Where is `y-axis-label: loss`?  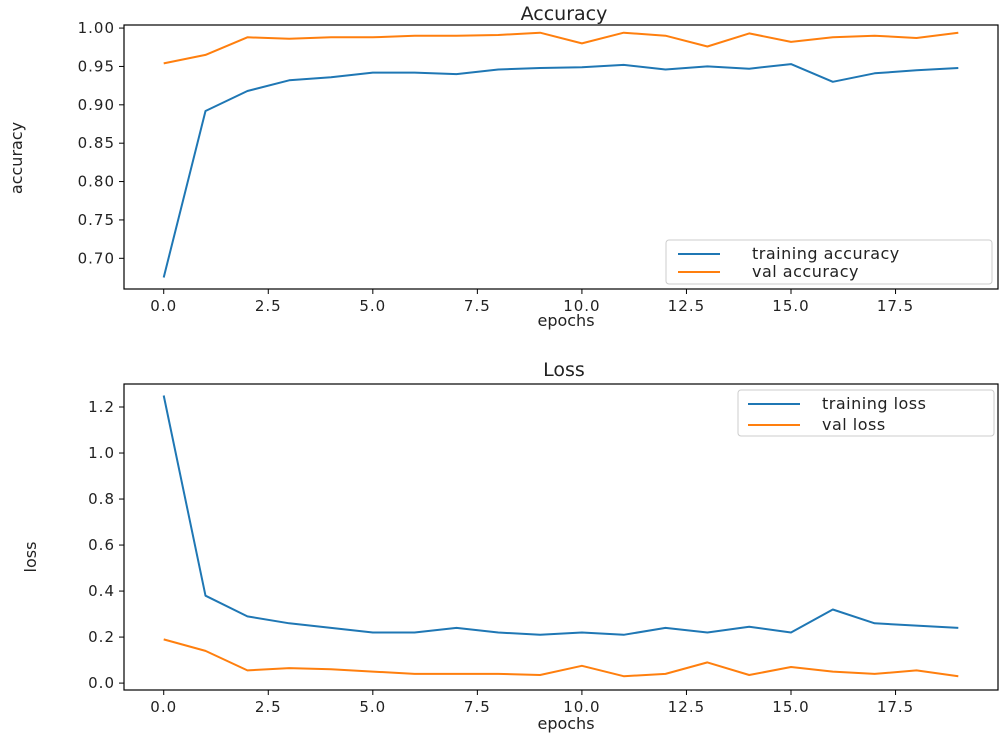 y-axis-label: loss is located at coordinates (30, 557).